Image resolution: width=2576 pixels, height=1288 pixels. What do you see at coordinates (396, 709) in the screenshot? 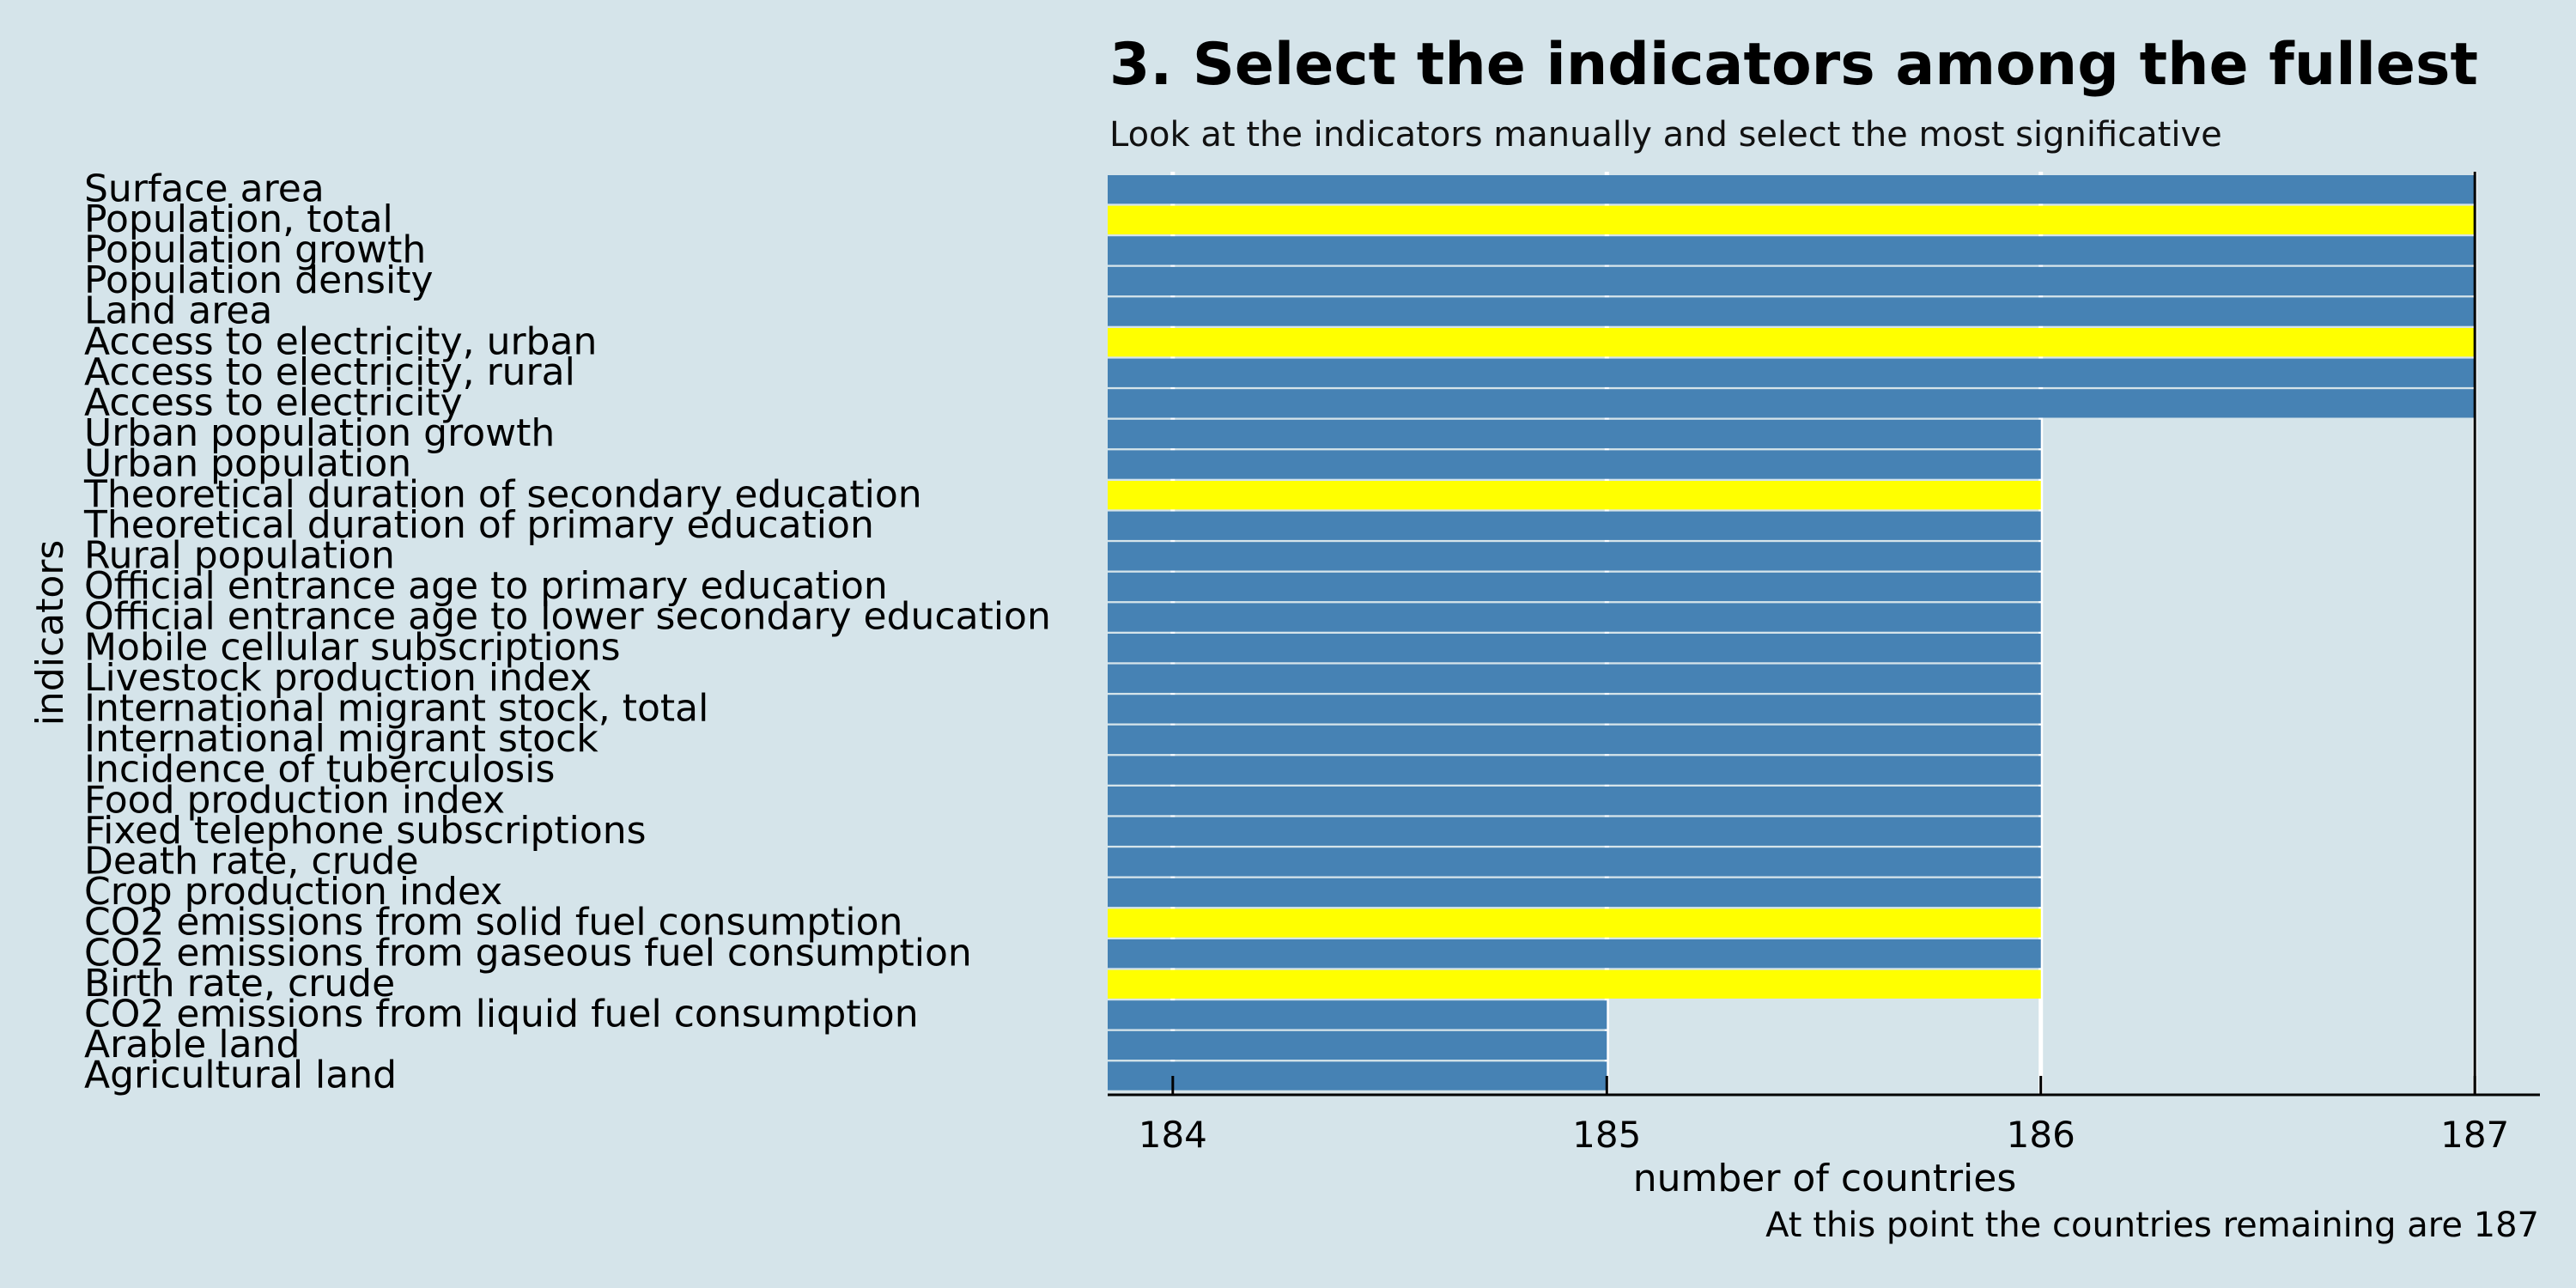
I see `category-label-18: International migrant stock, total` at bounding box center [396, 709].